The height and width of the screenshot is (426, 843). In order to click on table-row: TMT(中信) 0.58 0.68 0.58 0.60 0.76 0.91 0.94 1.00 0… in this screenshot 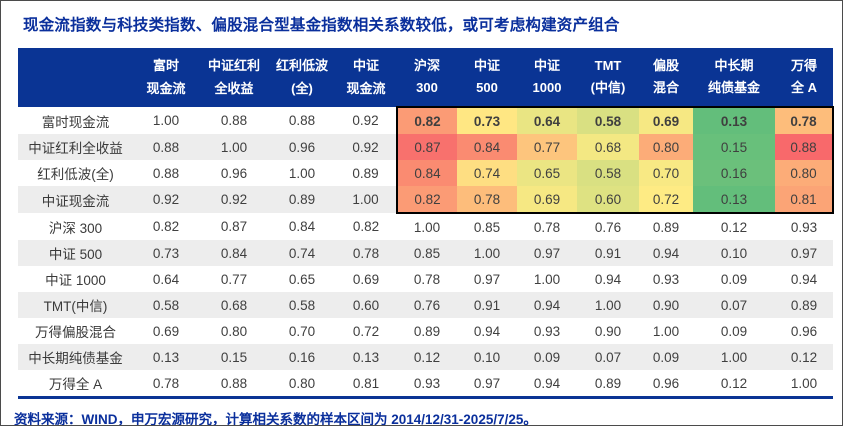, I will do `click(425, 305)`.